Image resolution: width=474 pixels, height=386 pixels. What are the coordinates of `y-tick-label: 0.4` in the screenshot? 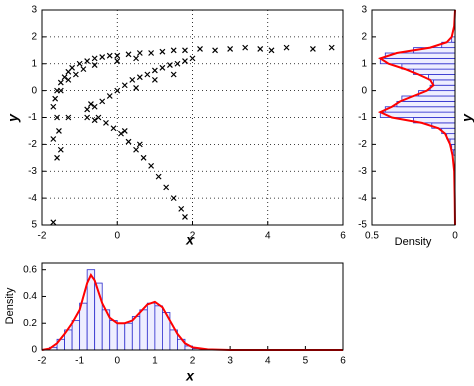 It's located at (30, 296).